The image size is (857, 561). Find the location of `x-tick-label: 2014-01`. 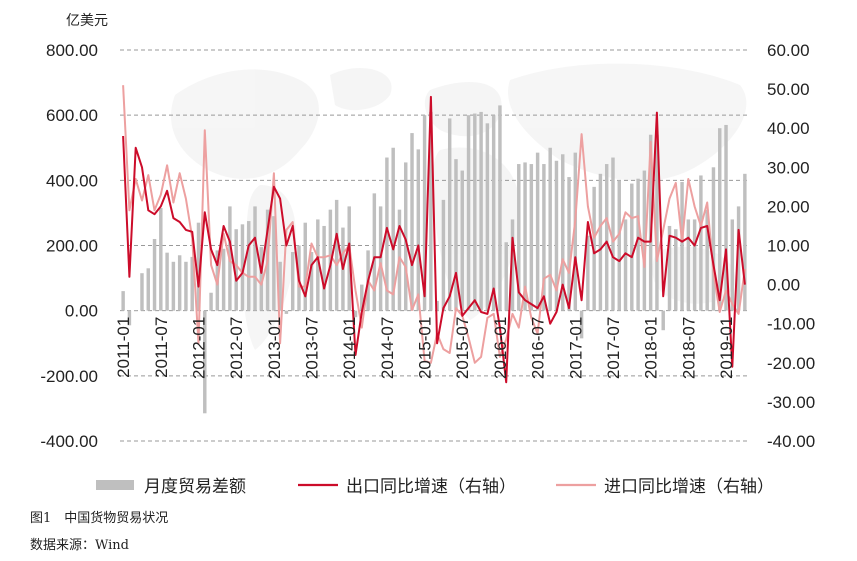

x-tick-label: 2014-01 is located at coordinates (349, 348).